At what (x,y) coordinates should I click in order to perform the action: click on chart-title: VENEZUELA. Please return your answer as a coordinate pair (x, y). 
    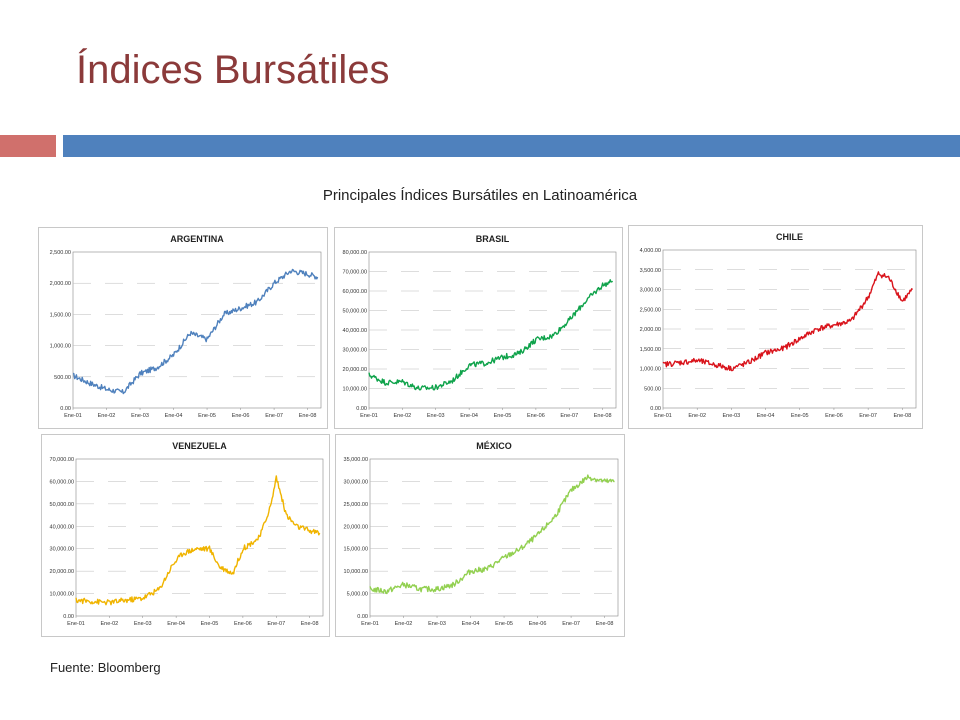
    Looking at the image, I should click on (199, 446).